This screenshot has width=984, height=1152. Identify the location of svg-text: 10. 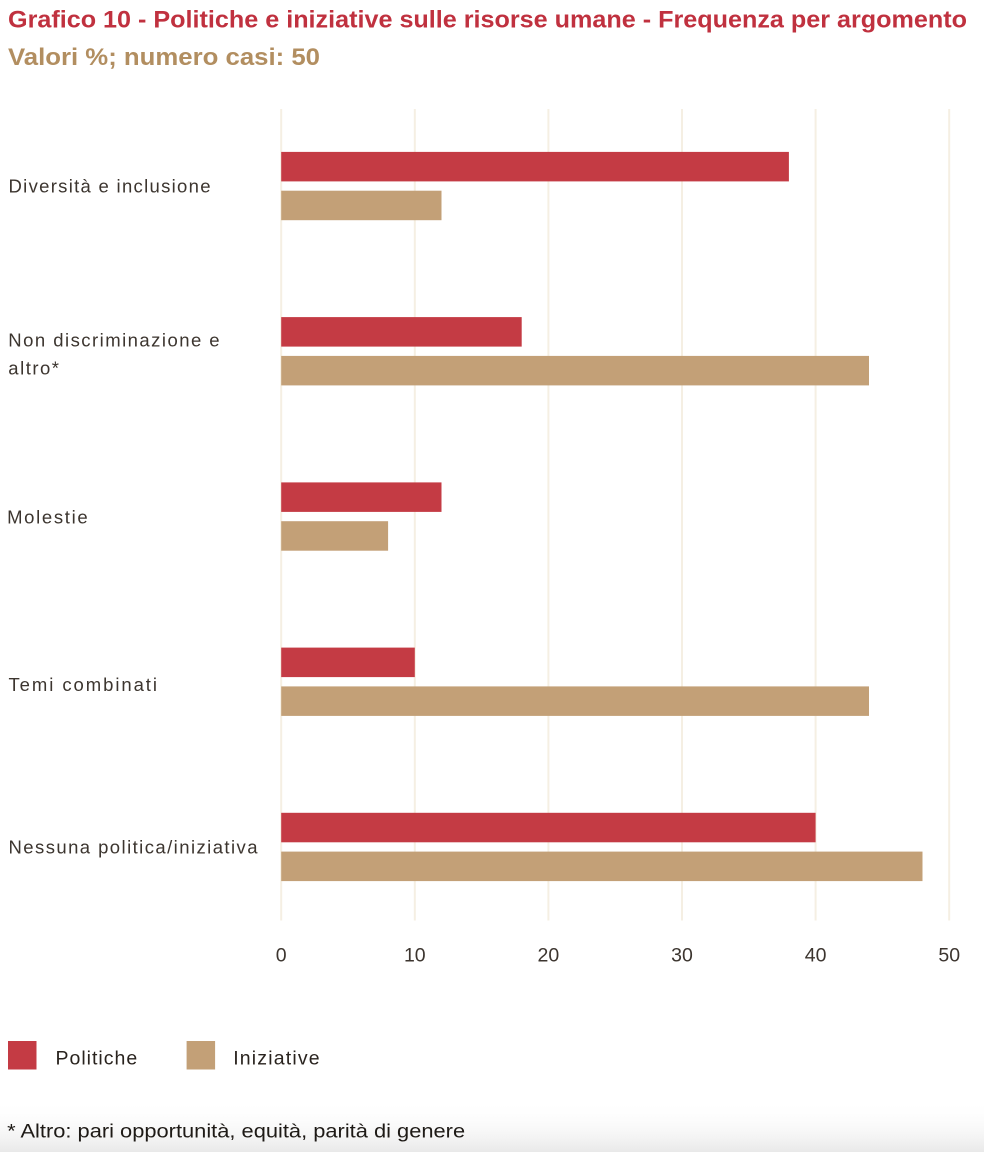
(415, 955).